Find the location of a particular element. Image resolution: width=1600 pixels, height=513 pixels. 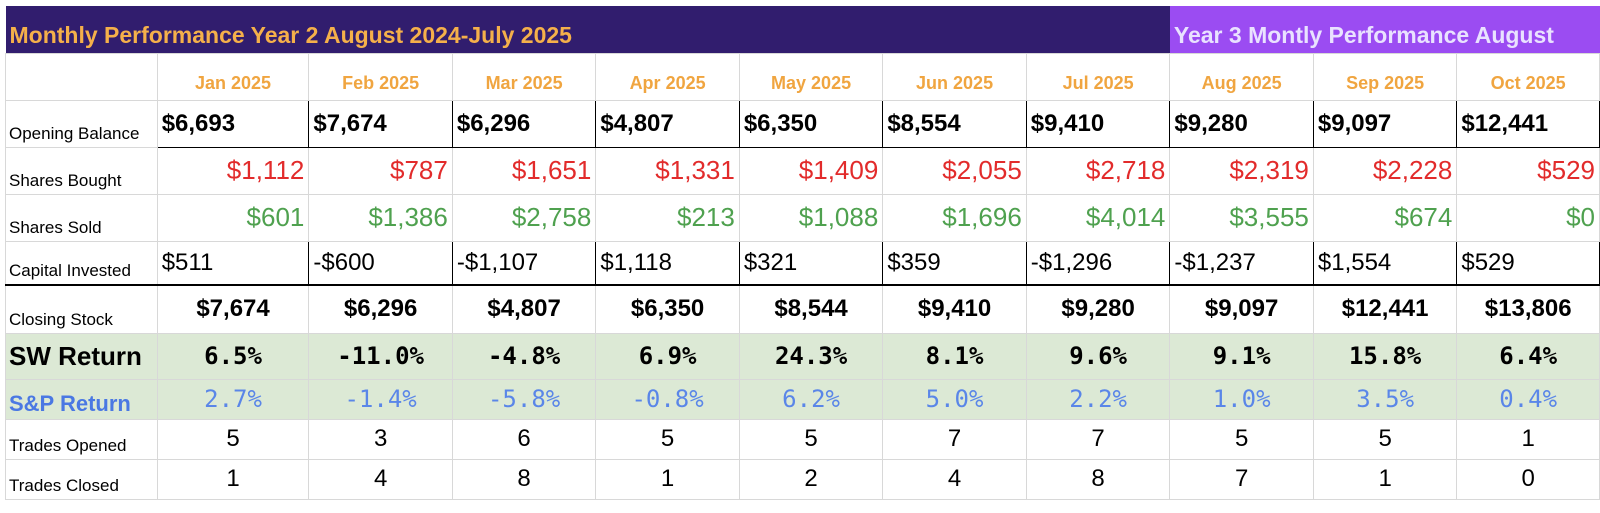

value-cell: $2,228 is located at coordinates (1385, 170).